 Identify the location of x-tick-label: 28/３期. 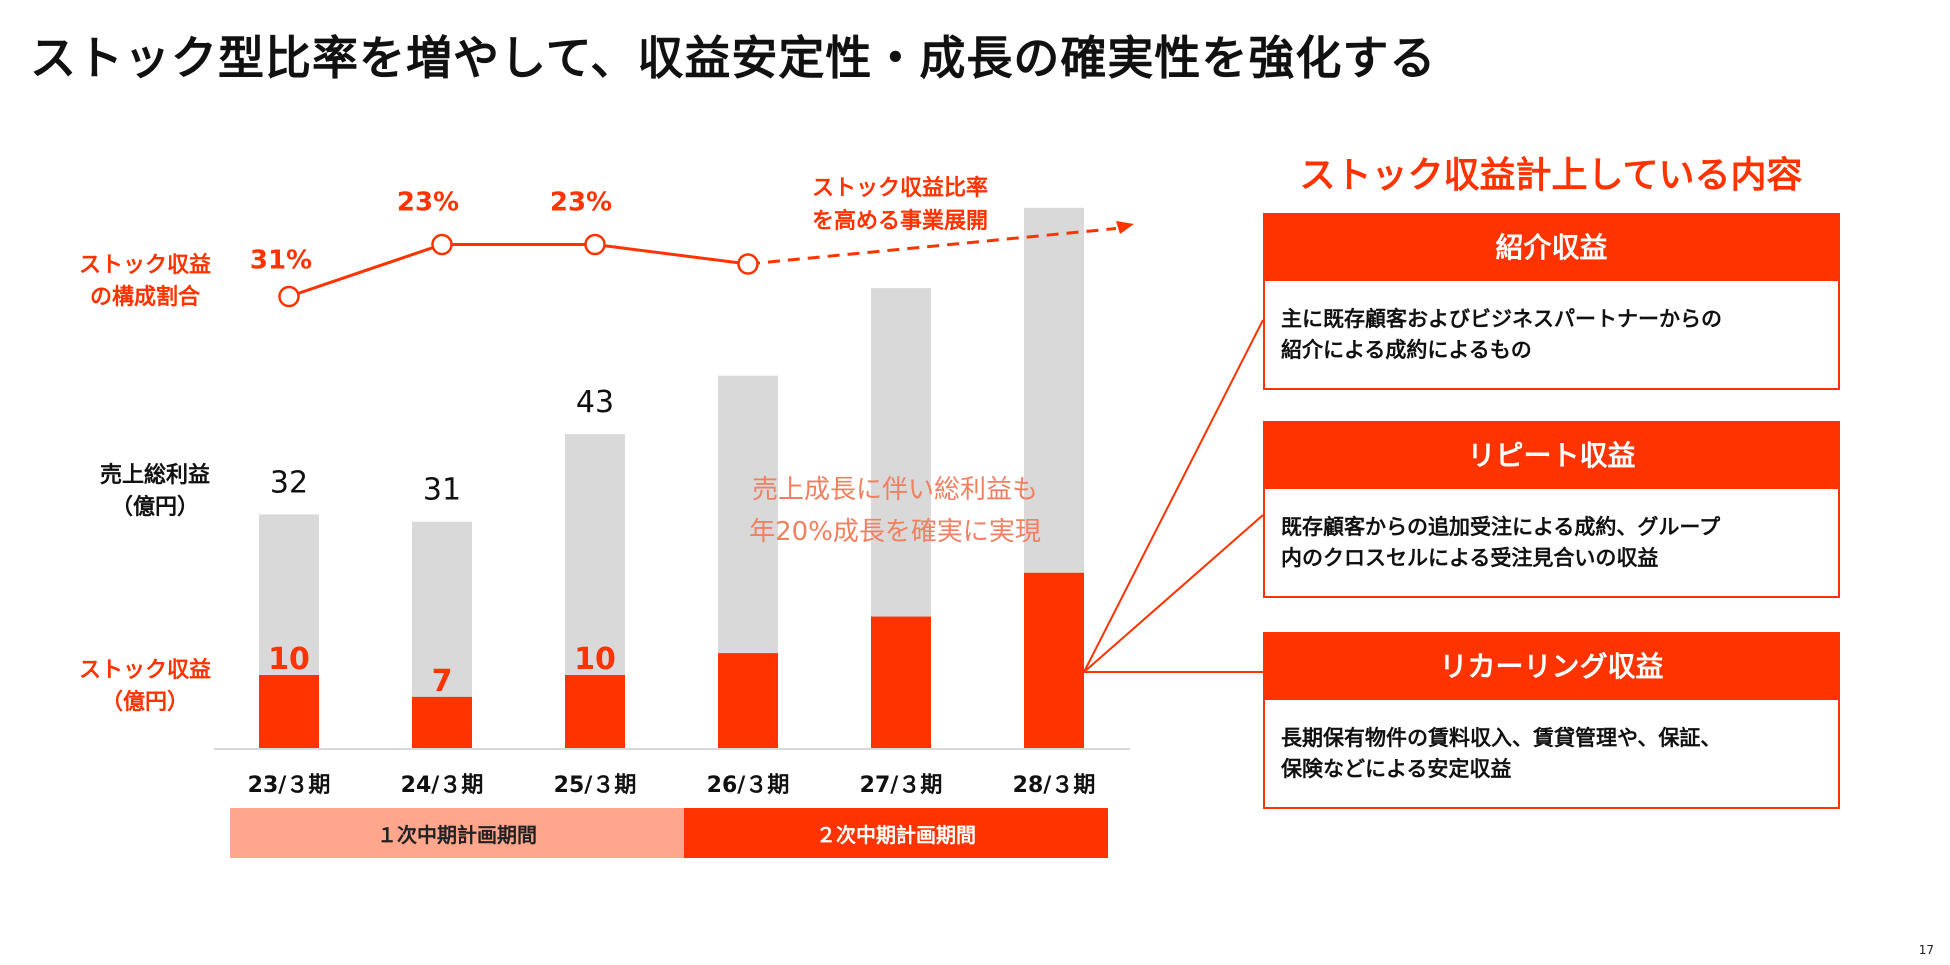
(1054, 785).